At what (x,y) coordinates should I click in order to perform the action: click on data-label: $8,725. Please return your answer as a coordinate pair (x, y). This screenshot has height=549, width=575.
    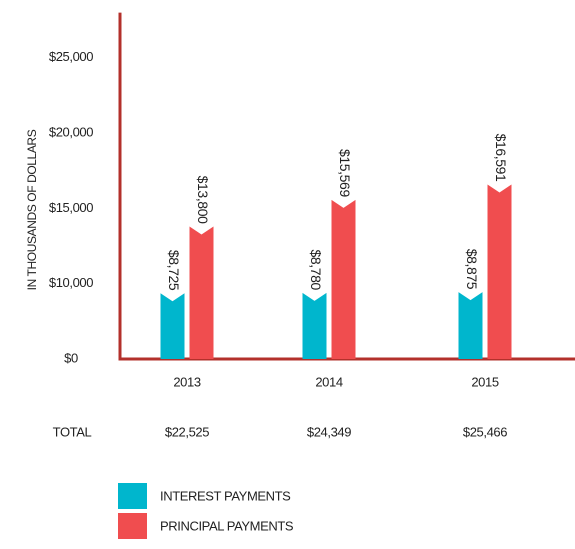
    Looking at the image, I should click on (174, 270).